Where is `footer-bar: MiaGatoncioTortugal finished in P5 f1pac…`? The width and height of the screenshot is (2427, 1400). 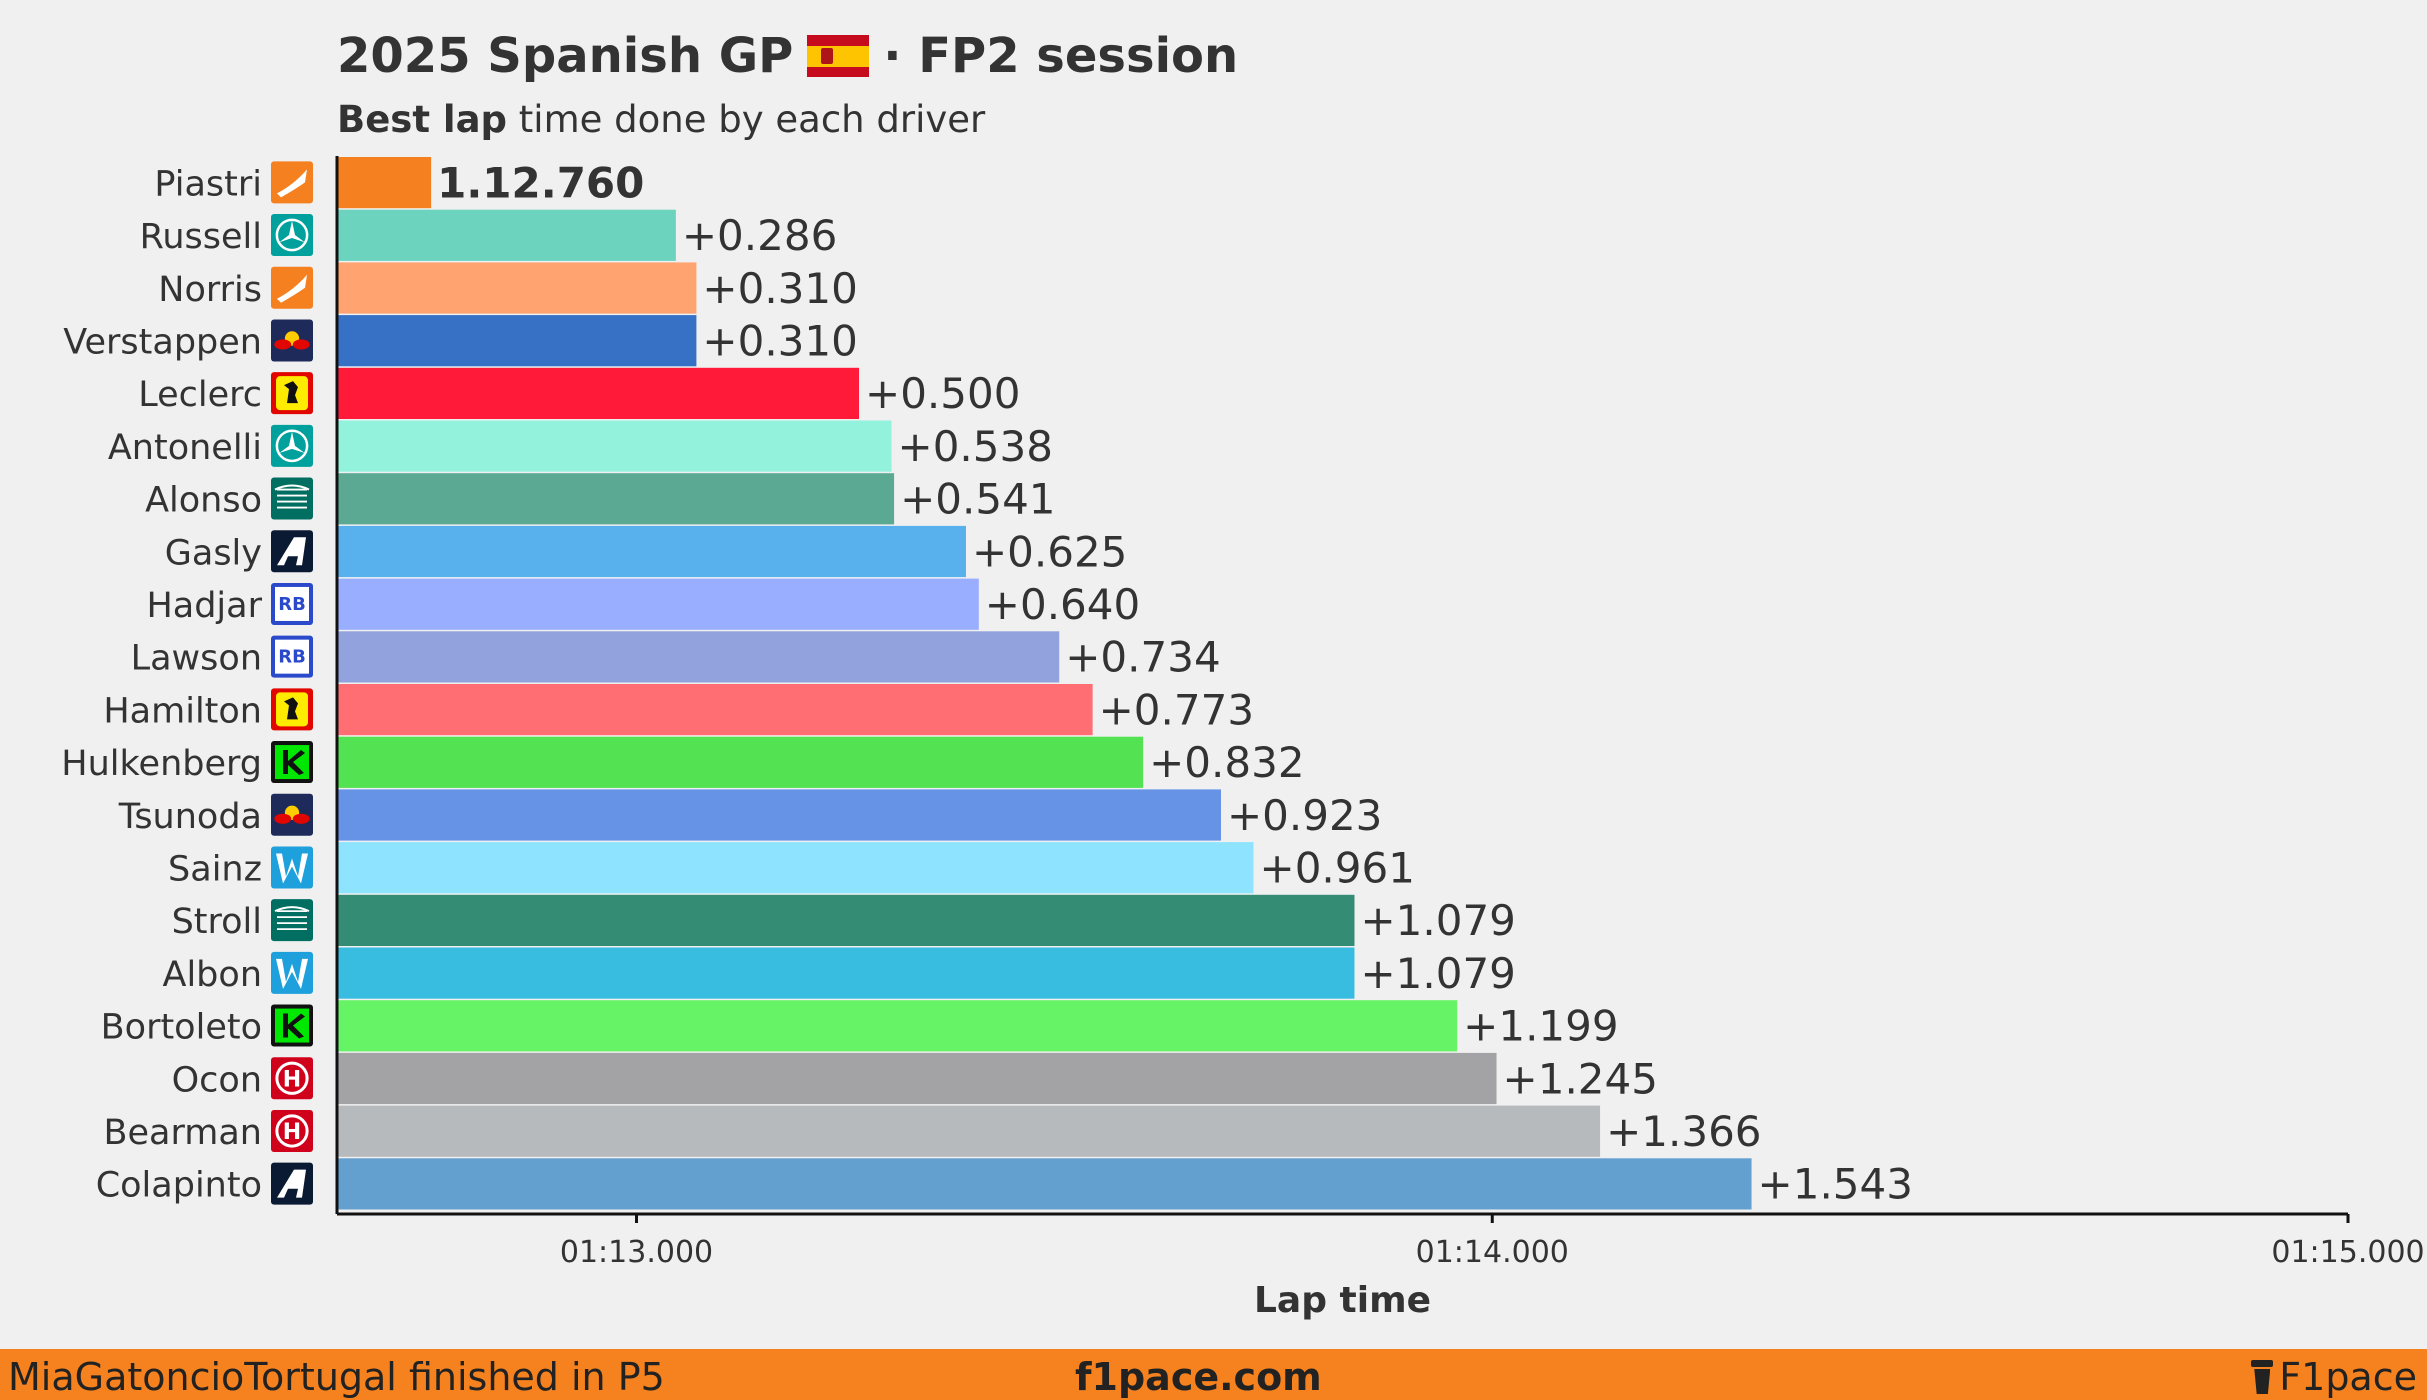 footer-bar: MiaGatoncioTortugal finished in P5 f1pac… is located at coordinates (1213, 1374).